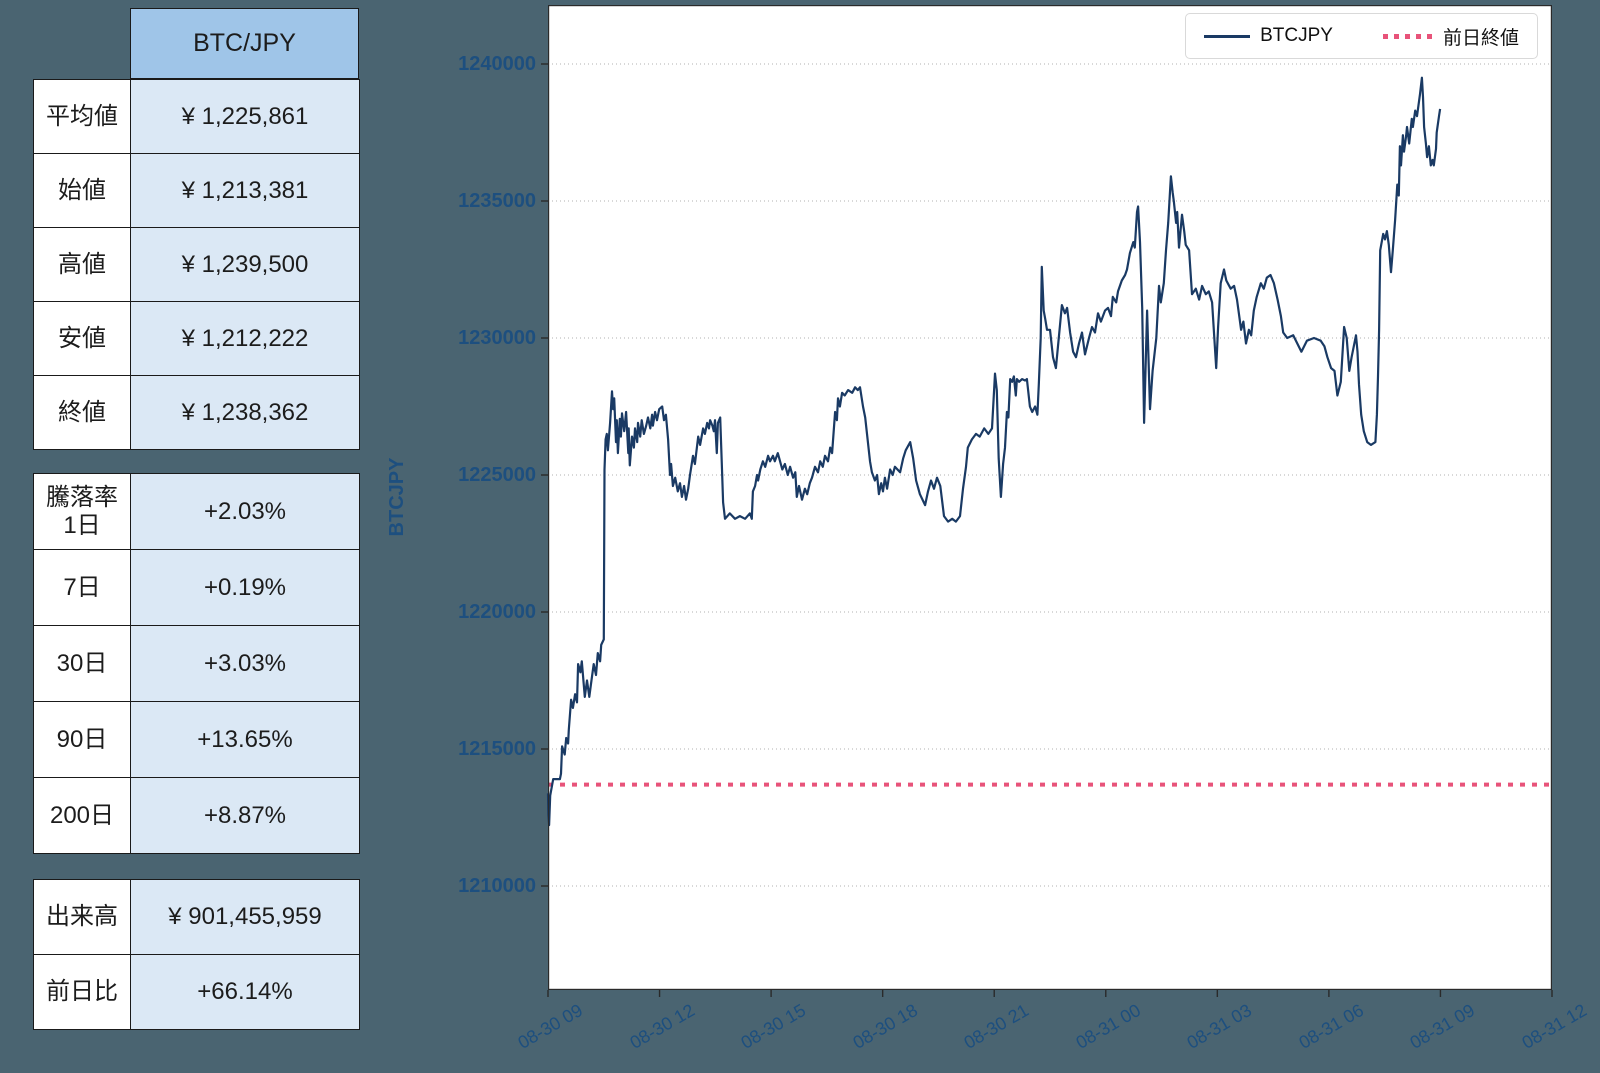 The height and width of the screenshot is (1073, 1600). Describe the element at coordinates (497, 475) in the screenshot. I see `y-tick-label: 1225000` at that location.